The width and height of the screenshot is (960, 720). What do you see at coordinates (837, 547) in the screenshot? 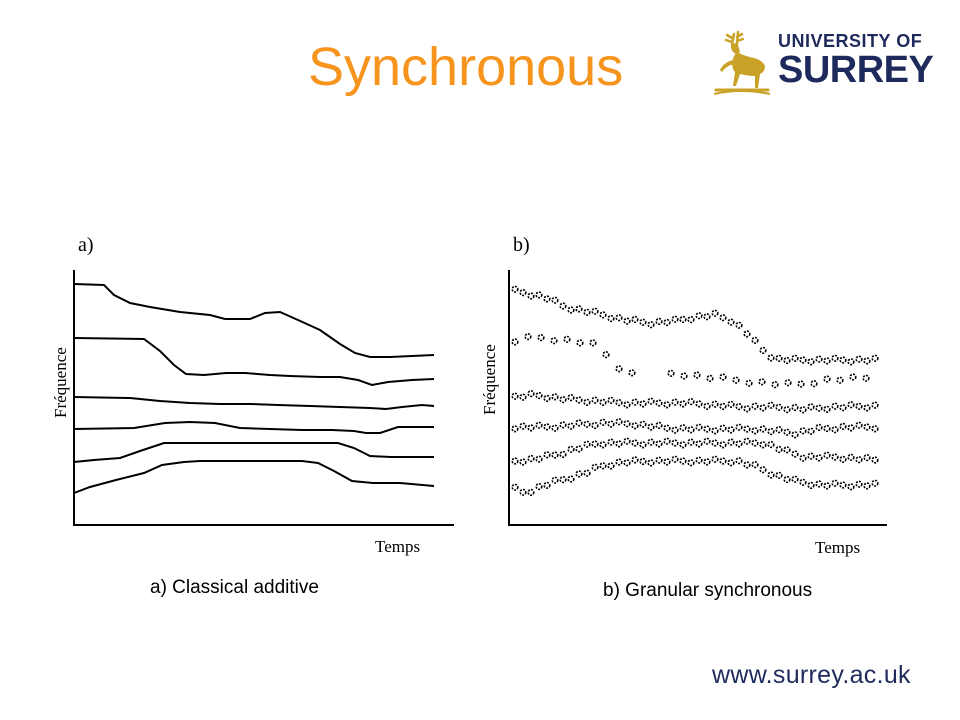
I see `x-axis-label-b: Temps` at bounding box center [837, 547].